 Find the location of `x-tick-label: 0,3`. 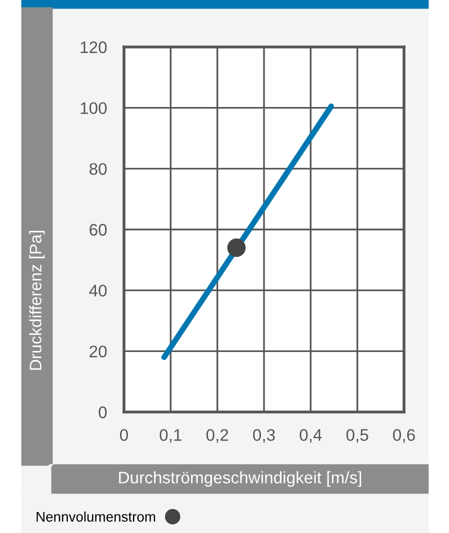

x-tick-label: 0,3 is located at coordinates (264, 436).